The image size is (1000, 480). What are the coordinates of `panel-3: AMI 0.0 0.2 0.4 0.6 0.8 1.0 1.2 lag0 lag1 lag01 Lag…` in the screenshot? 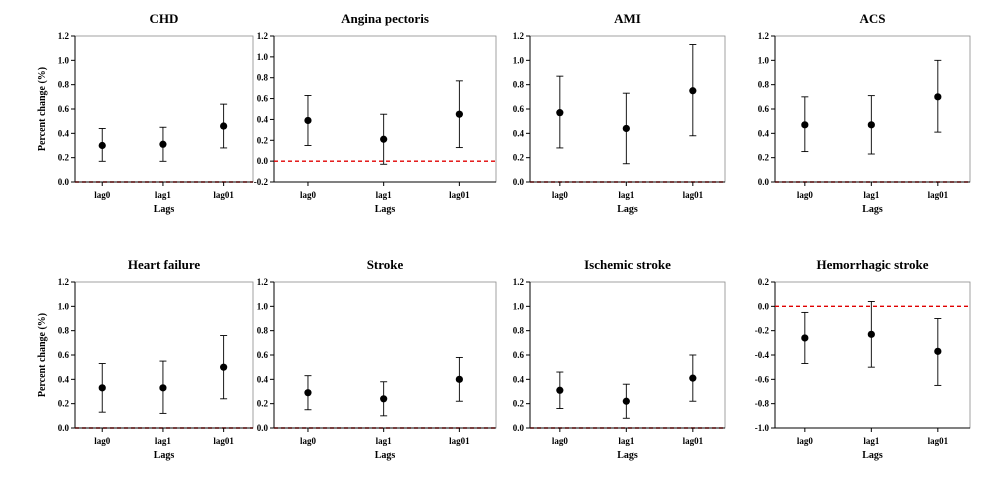 It's located at (619, 113).